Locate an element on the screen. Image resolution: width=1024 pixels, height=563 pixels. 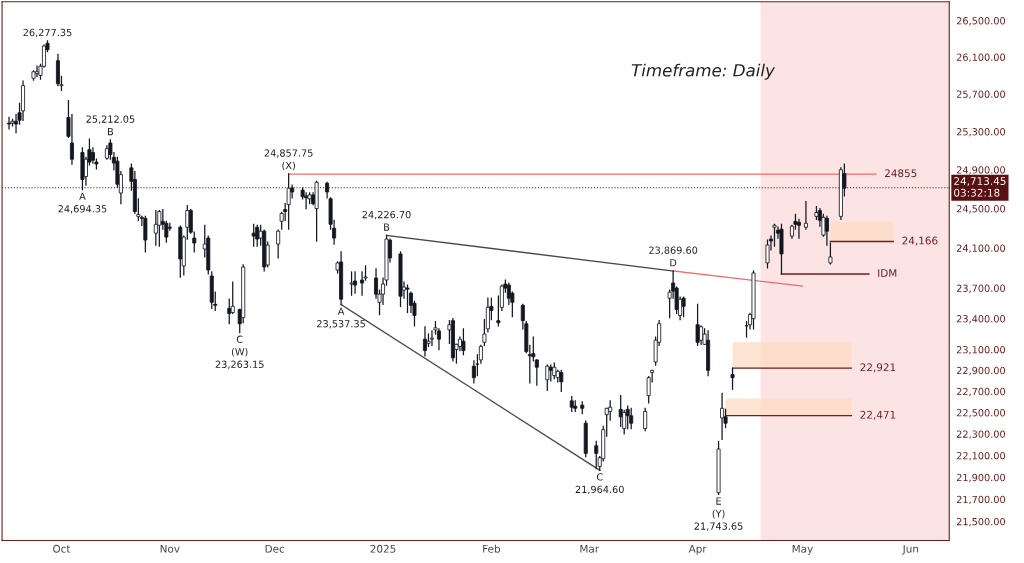
annotation: 22,471 is located at coordinates (878, 415).